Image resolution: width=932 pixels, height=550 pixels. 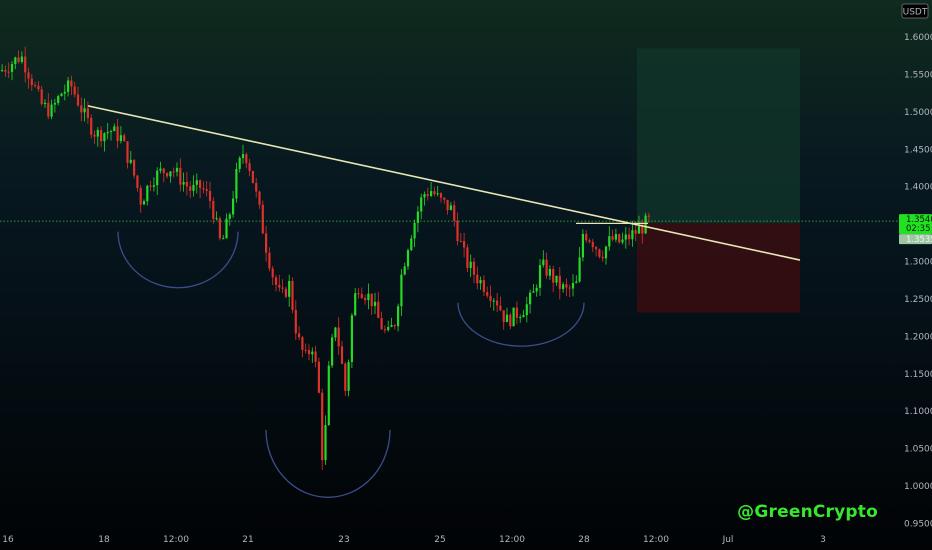 What do you see at coordinates (104, 540) in the screenshot?
I see `time-tick-label: 18` at bounding box center [104, 540].